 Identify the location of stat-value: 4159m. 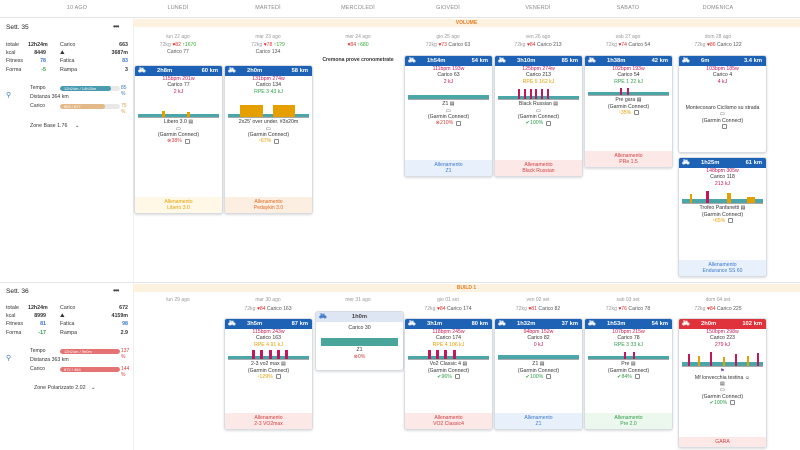
(120, 316).